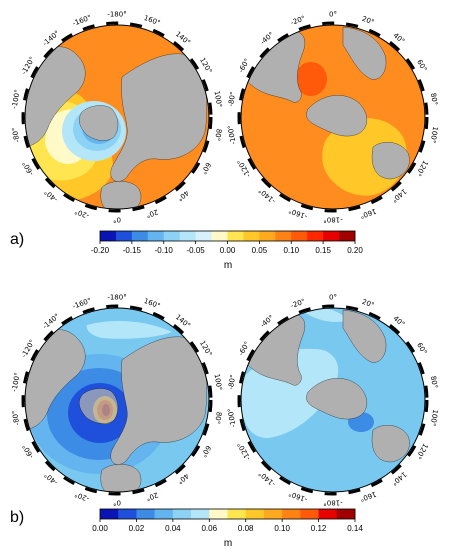  What do you see at coordinates (209, 528) in the screenshot?
I see `colorbar-tick-label: 0.06` at bounding box center [209, 528].